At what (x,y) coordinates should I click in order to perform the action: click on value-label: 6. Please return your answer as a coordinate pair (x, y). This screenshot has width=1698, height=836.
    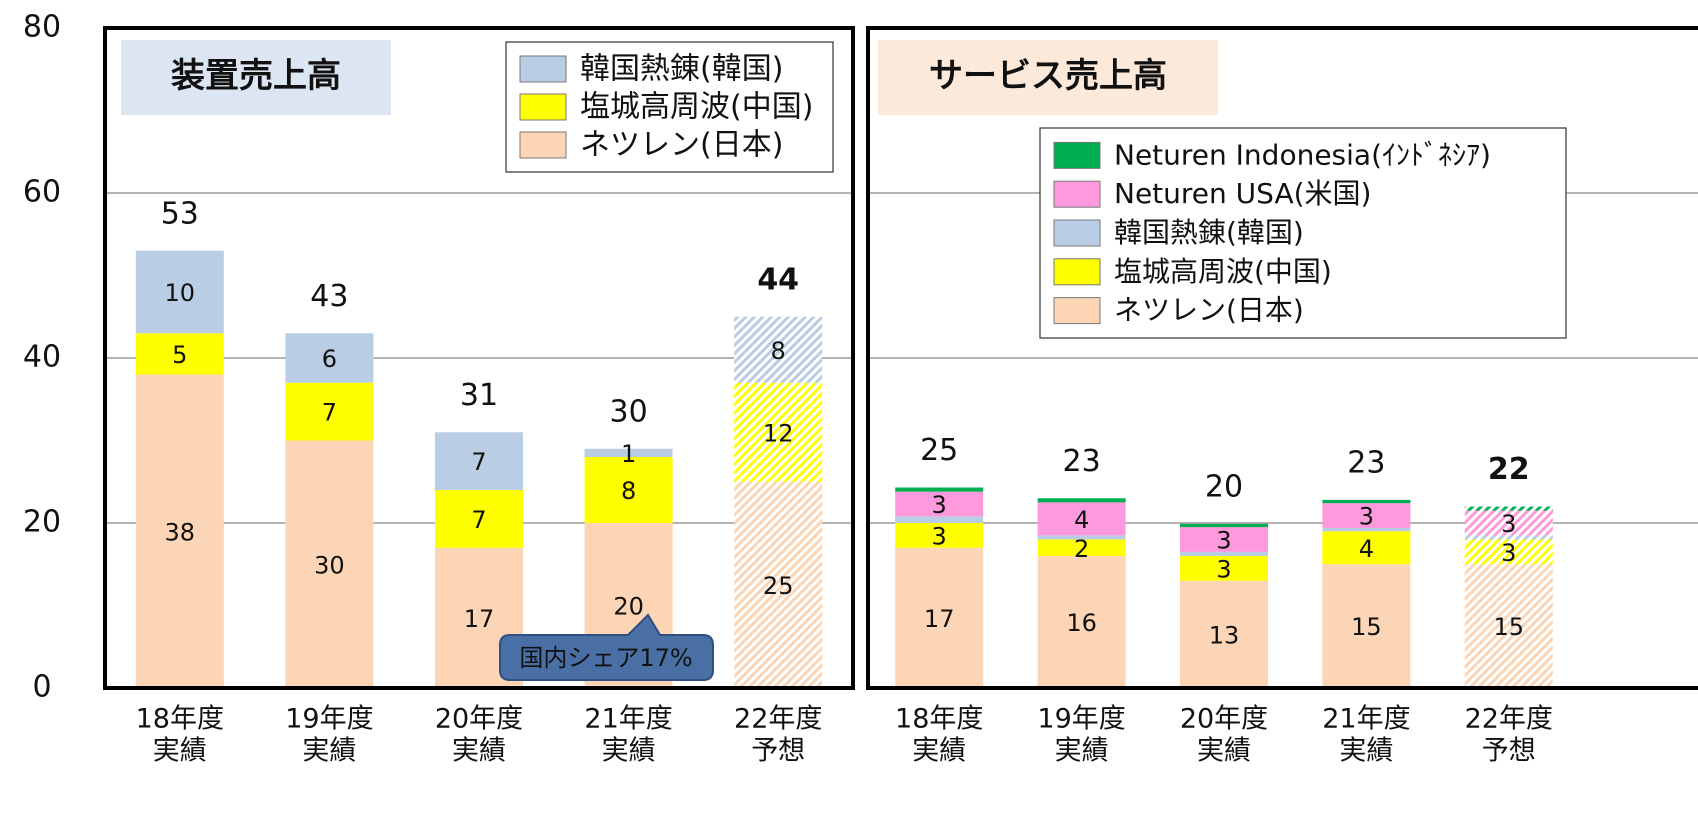
    Looking at the image, I should click on (329, 359).